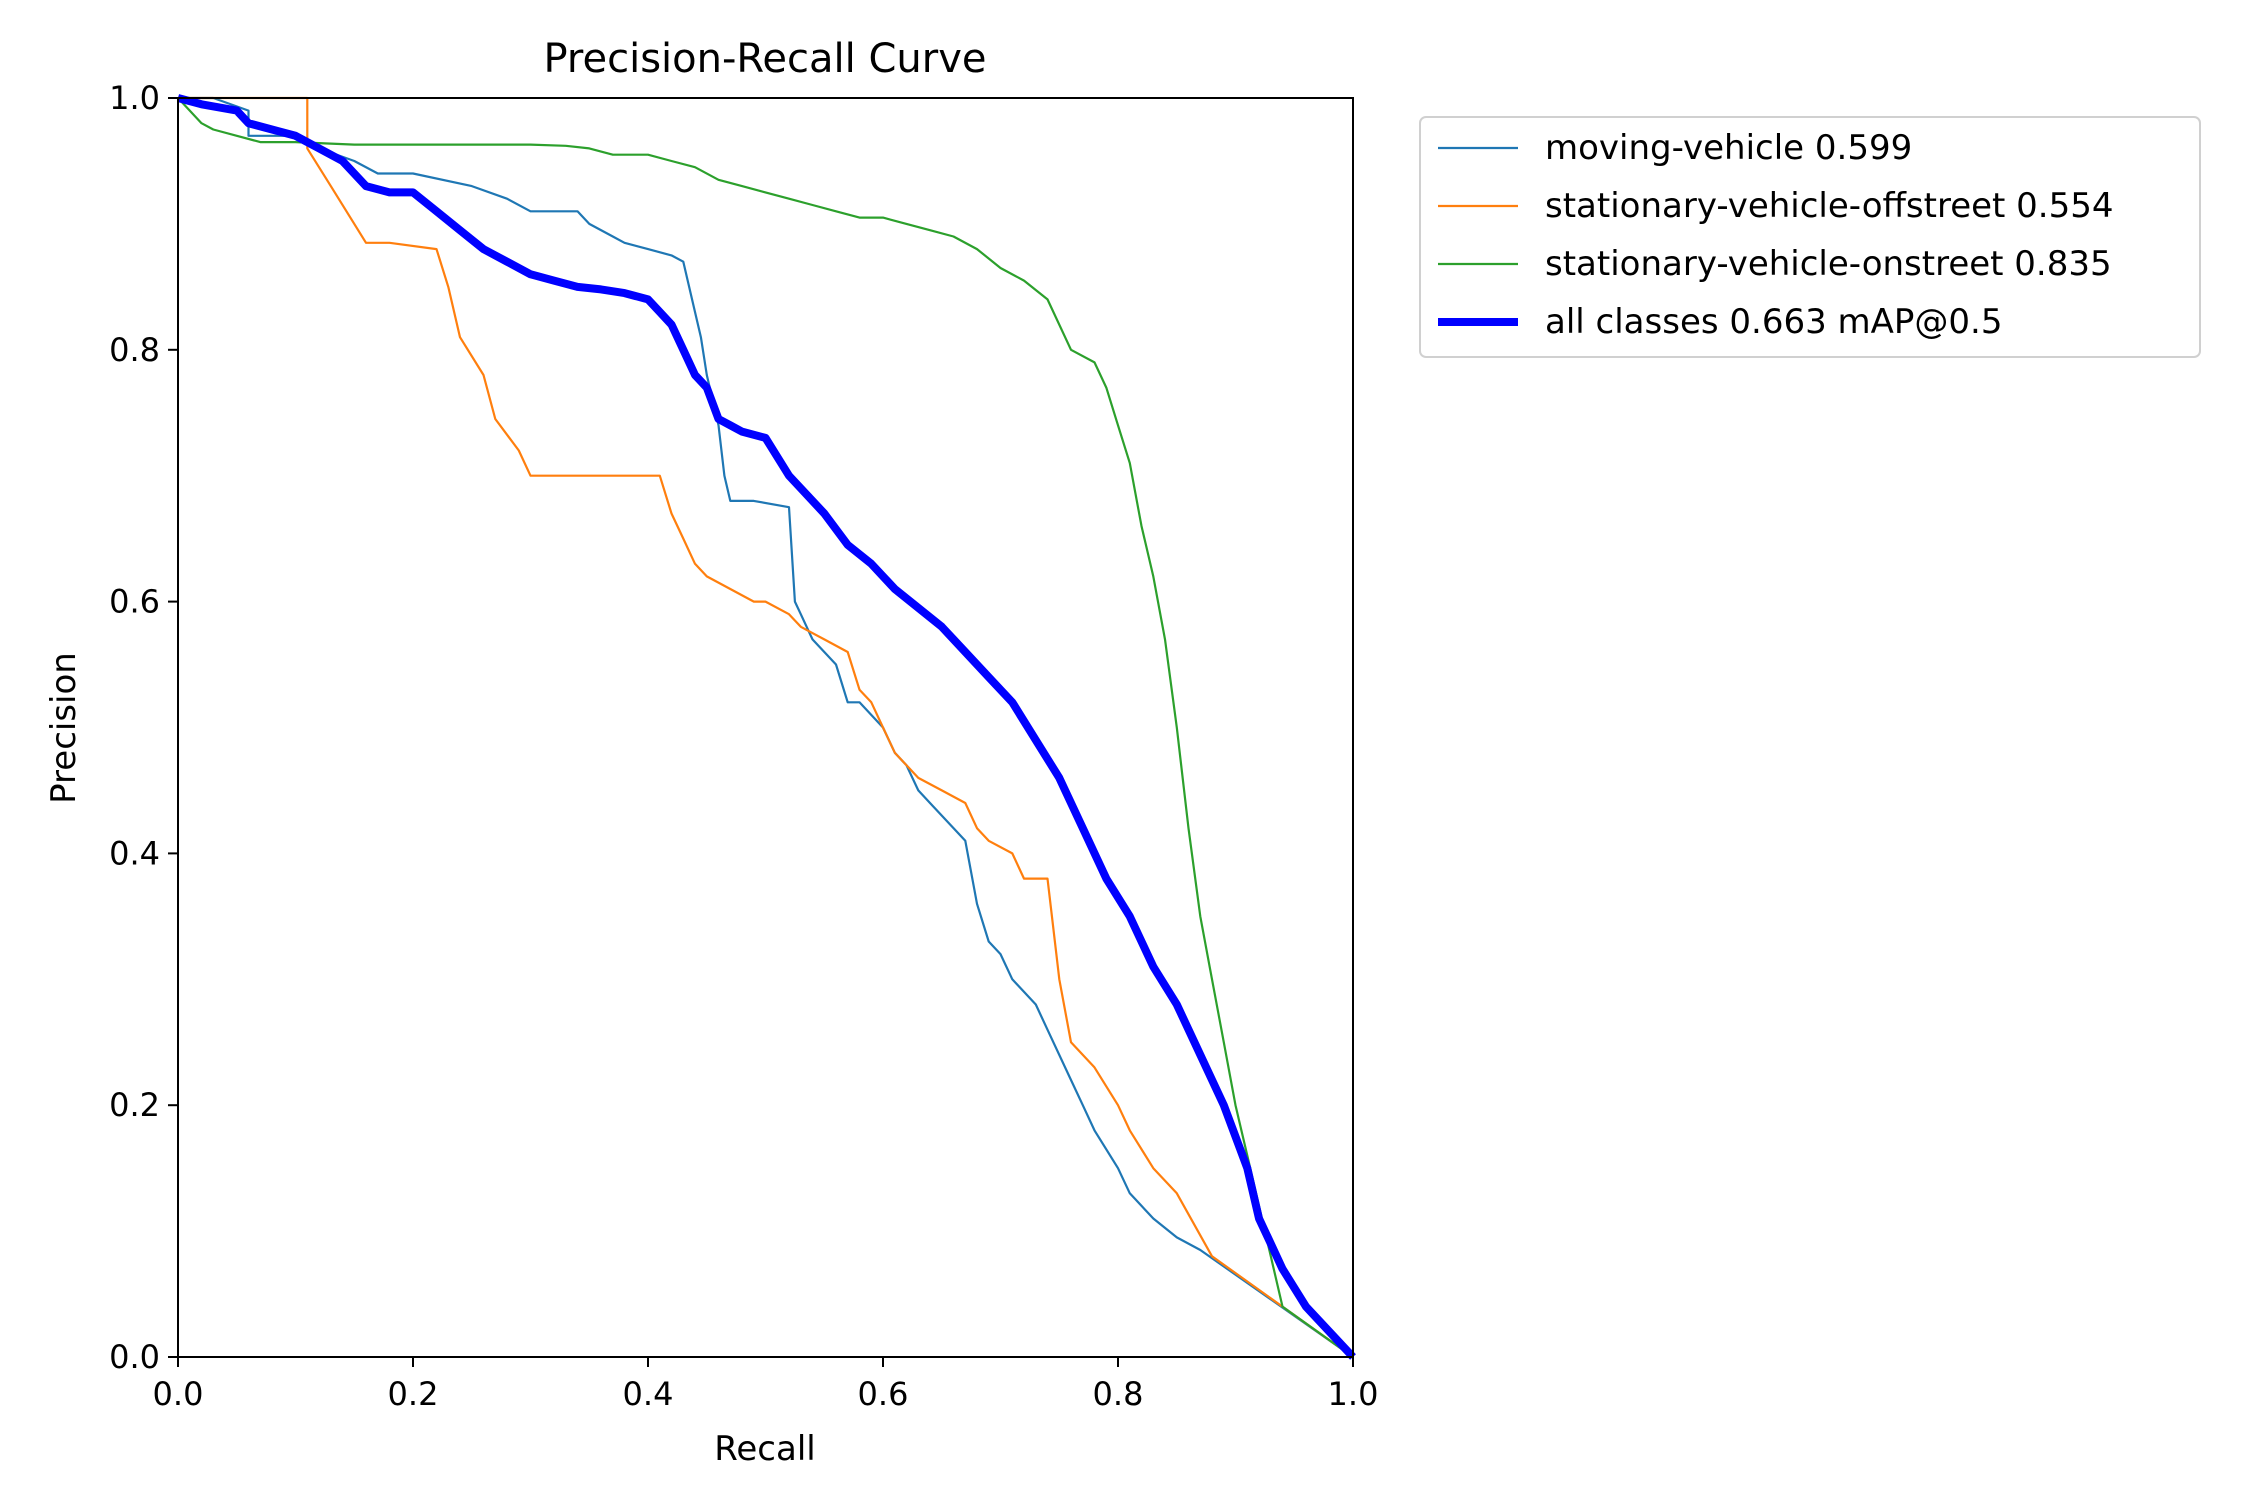  I want to click on legend-label-3: all classes 0.663 mAP@0.5, so click(1773, 322).